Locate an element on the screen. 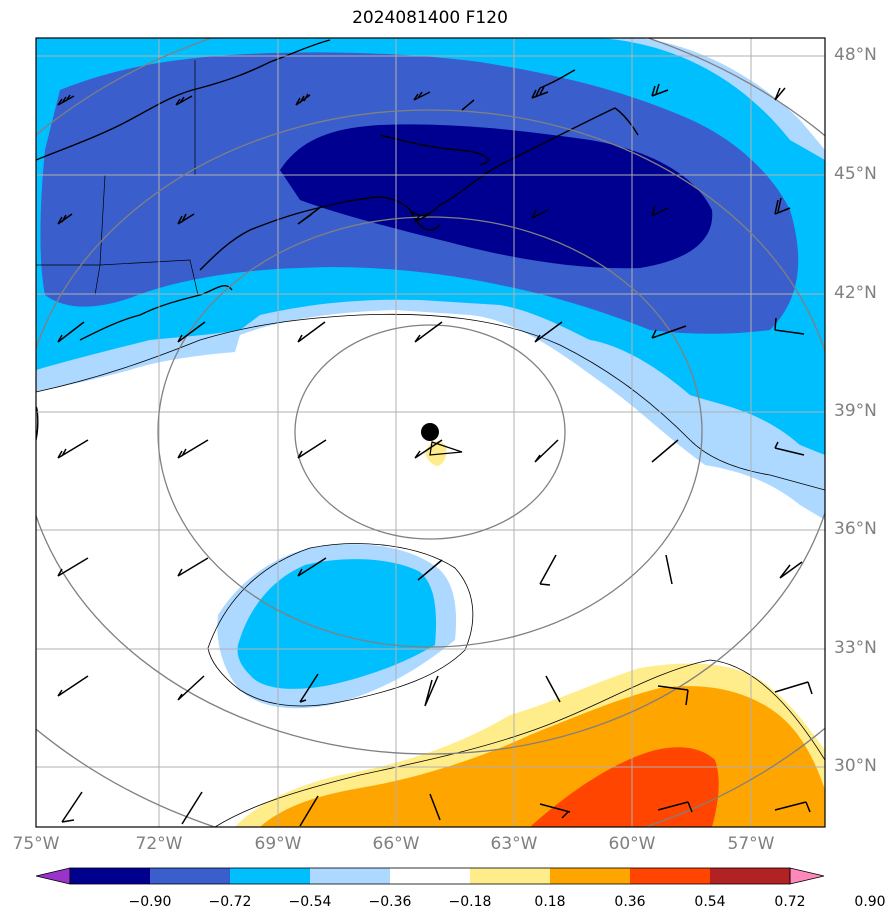  lon-label: 63°W is located at coordinates (514, 844).